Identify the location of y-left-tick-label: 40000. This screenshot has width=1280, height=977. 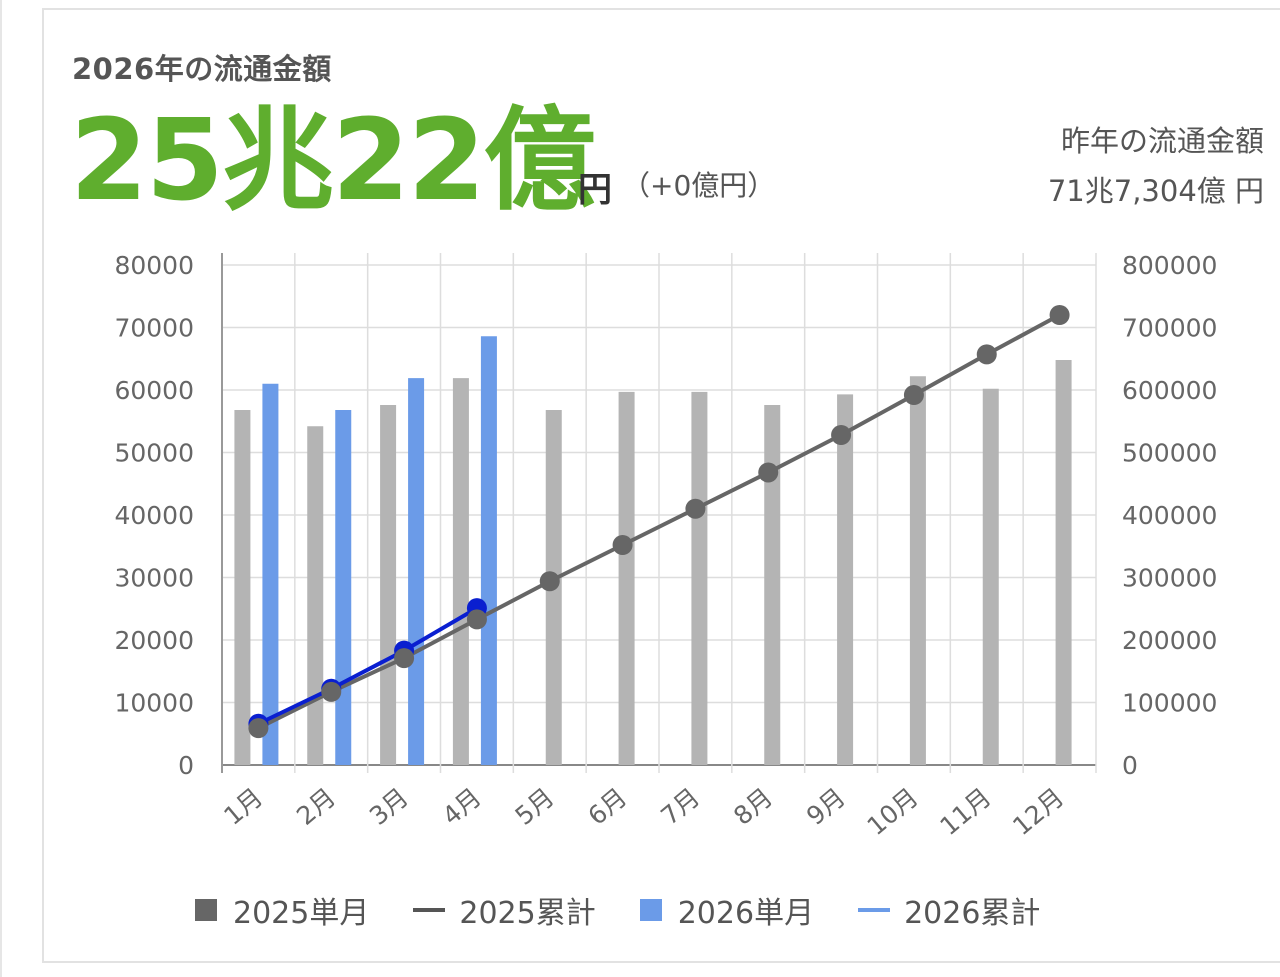
(154, 515).